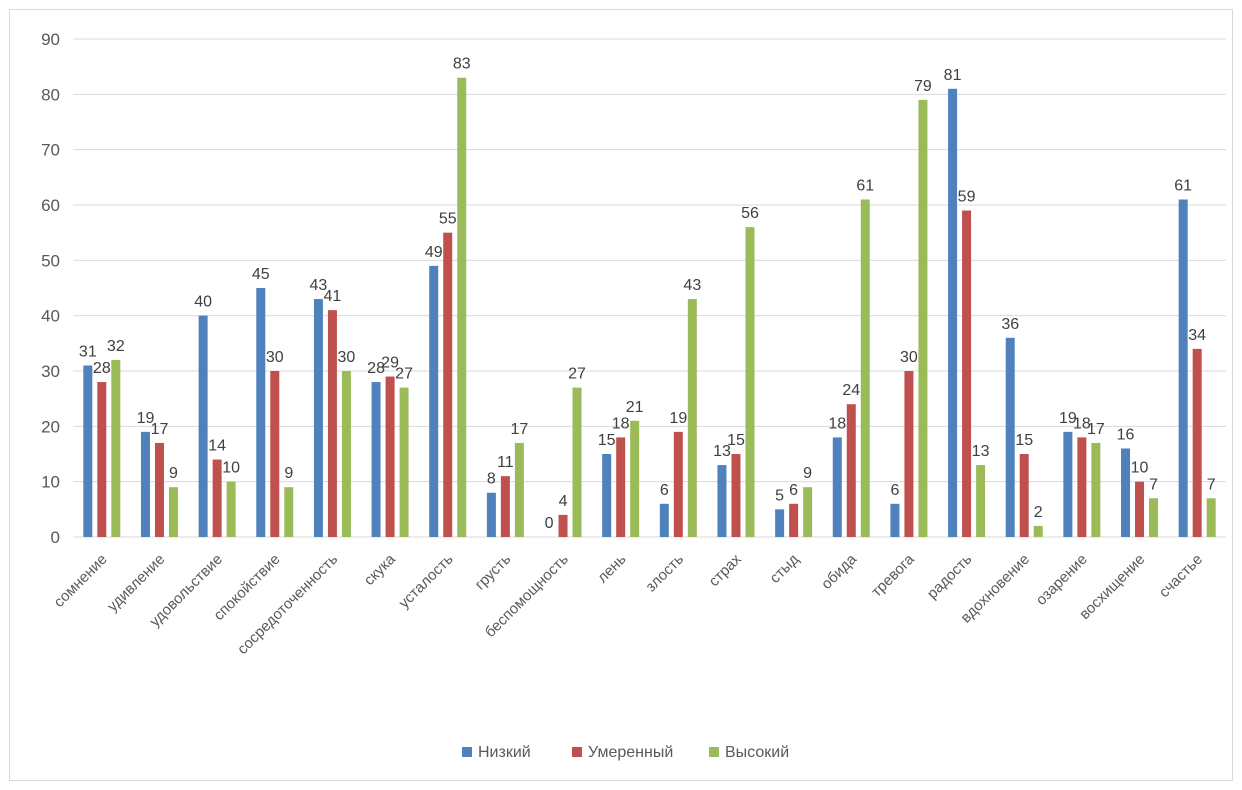 The width and height of the screenshot is (1242, 790). What do you see at coordinates (55, 537) in the screenshot?
I see `y-tick-label: 0` at bounding box center [55, 537].